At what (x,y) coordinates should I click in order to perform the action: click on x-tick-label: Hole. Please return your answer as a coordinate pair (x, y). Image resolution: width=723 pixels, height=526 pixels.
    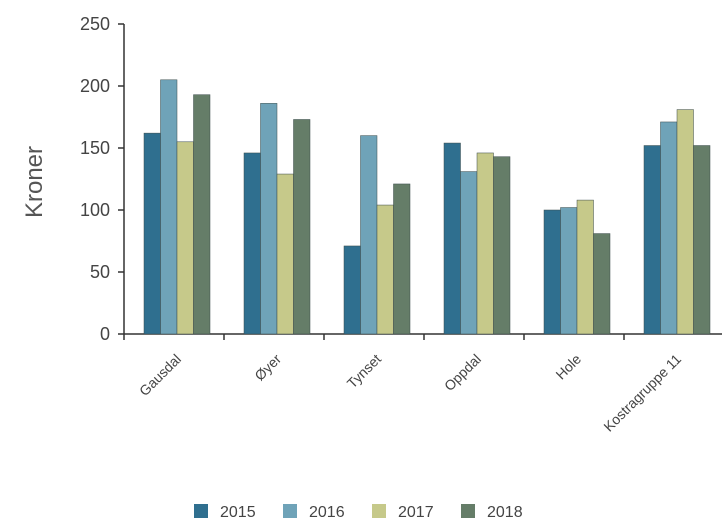
    Looking at the image, I should click on (568, 367).